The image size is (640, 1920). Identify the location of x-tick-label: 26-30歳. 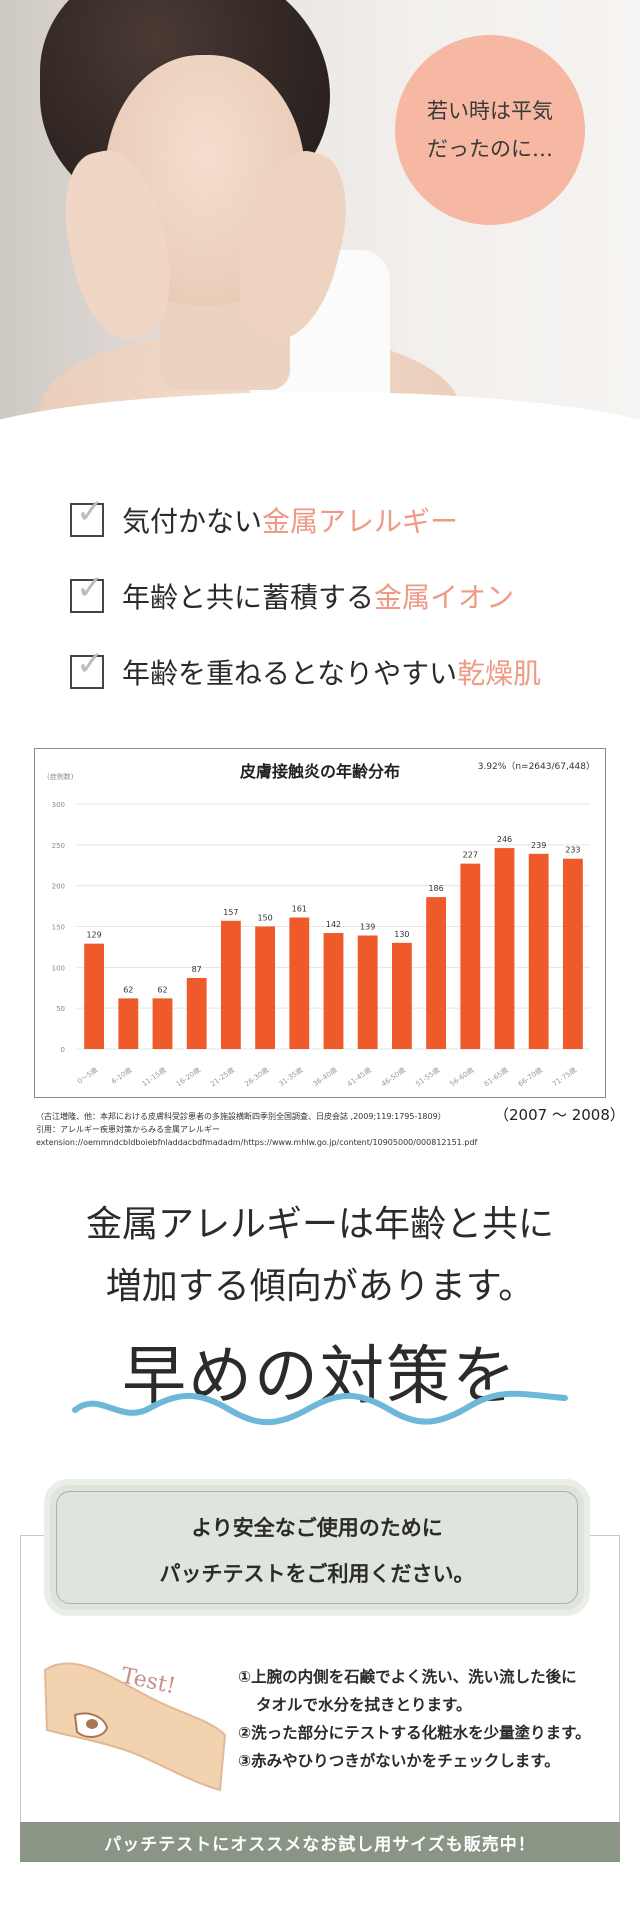
(257, 1076).